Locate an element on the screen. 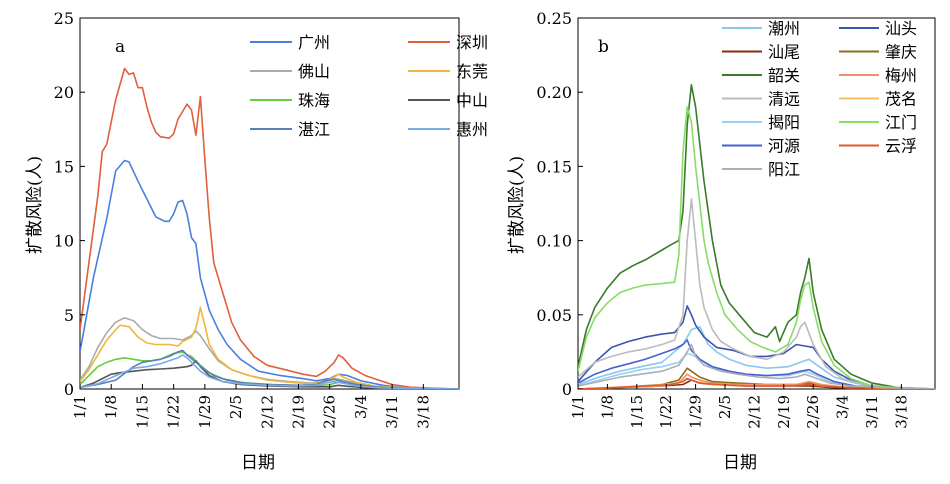 The image size is (950, 484). legend-label-b-6: 清远 is located at coordinates (784, 99).